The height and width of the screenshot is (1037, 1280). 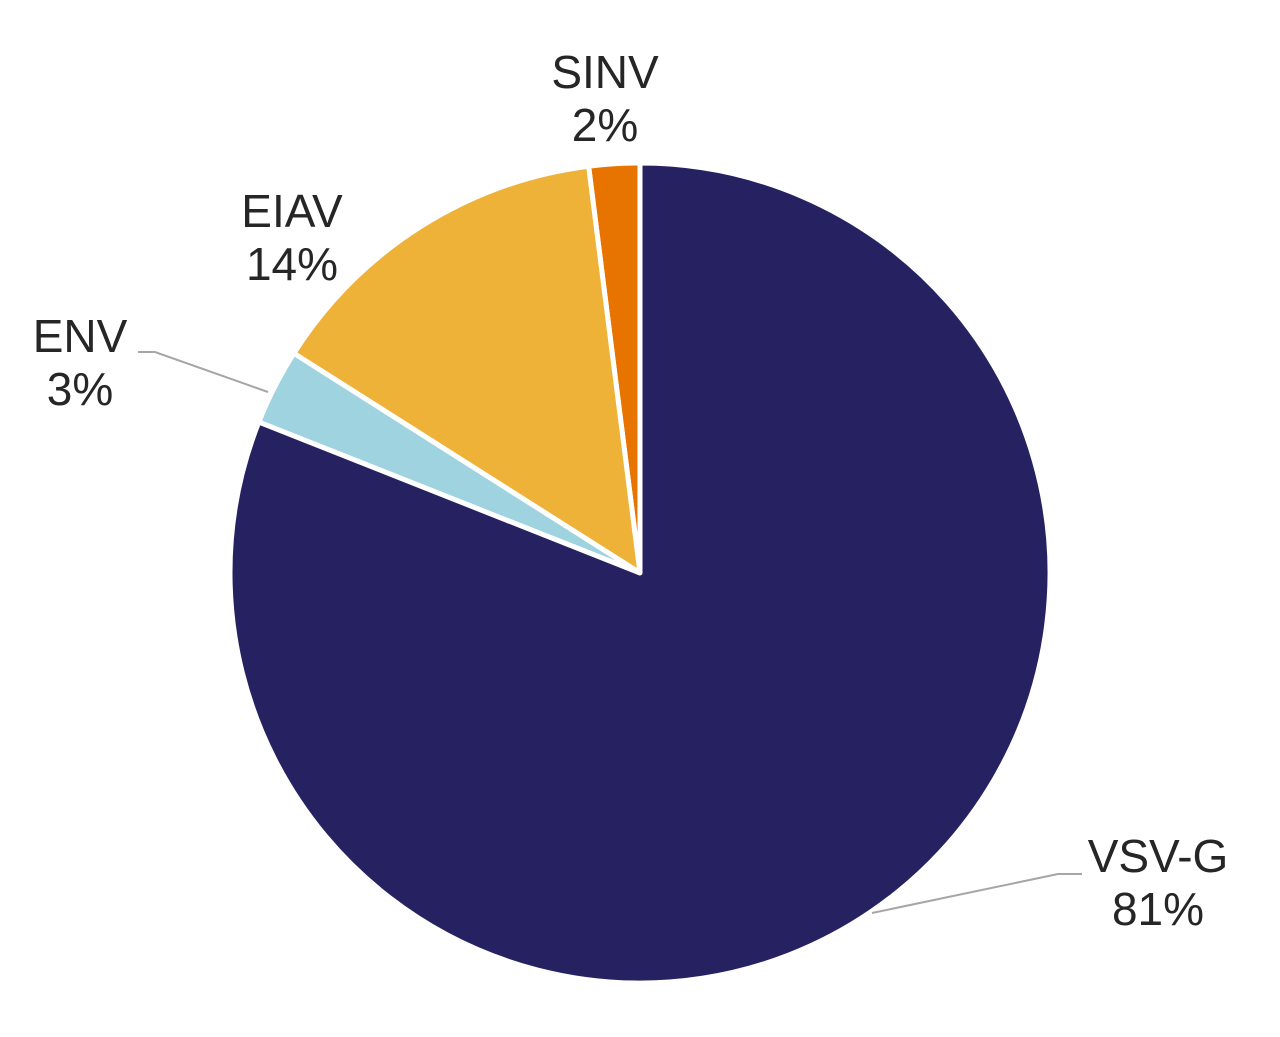 I want to click on label-name-env: ENV, so click(x=80, y=336).